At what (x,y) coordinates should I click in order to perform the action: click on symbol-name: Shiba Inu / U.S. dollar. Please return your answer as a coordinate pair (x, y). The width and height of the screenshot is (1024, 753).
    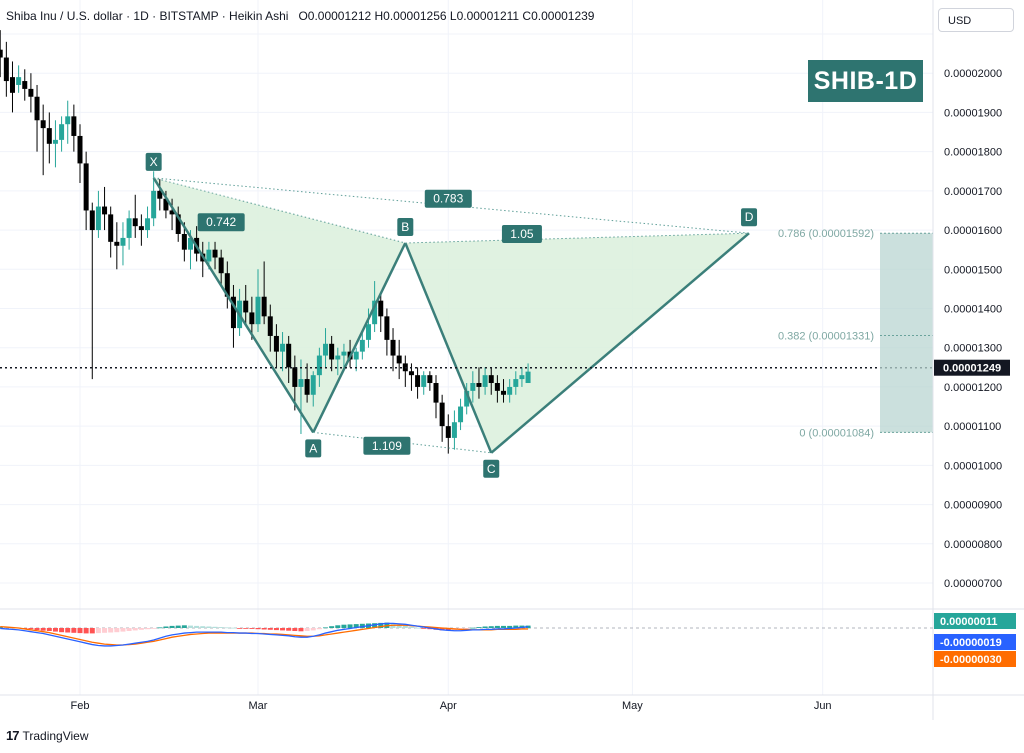
    Looking at the image, I should click on (64, 16).